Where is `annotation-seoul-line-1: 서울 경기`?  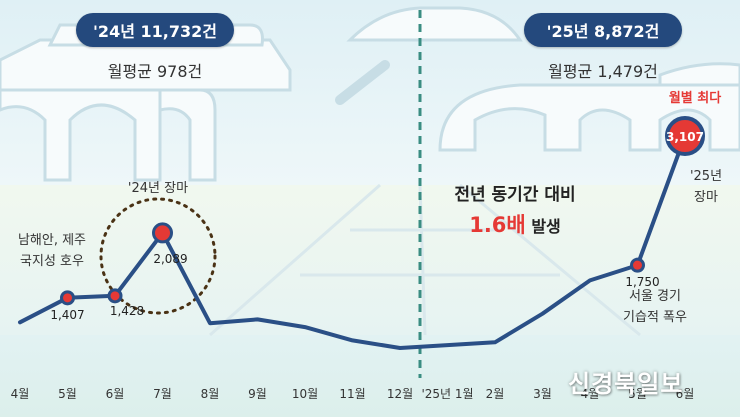 annotation-seoul-line-1: 서울 경기 is located at coordinates (655, 296).